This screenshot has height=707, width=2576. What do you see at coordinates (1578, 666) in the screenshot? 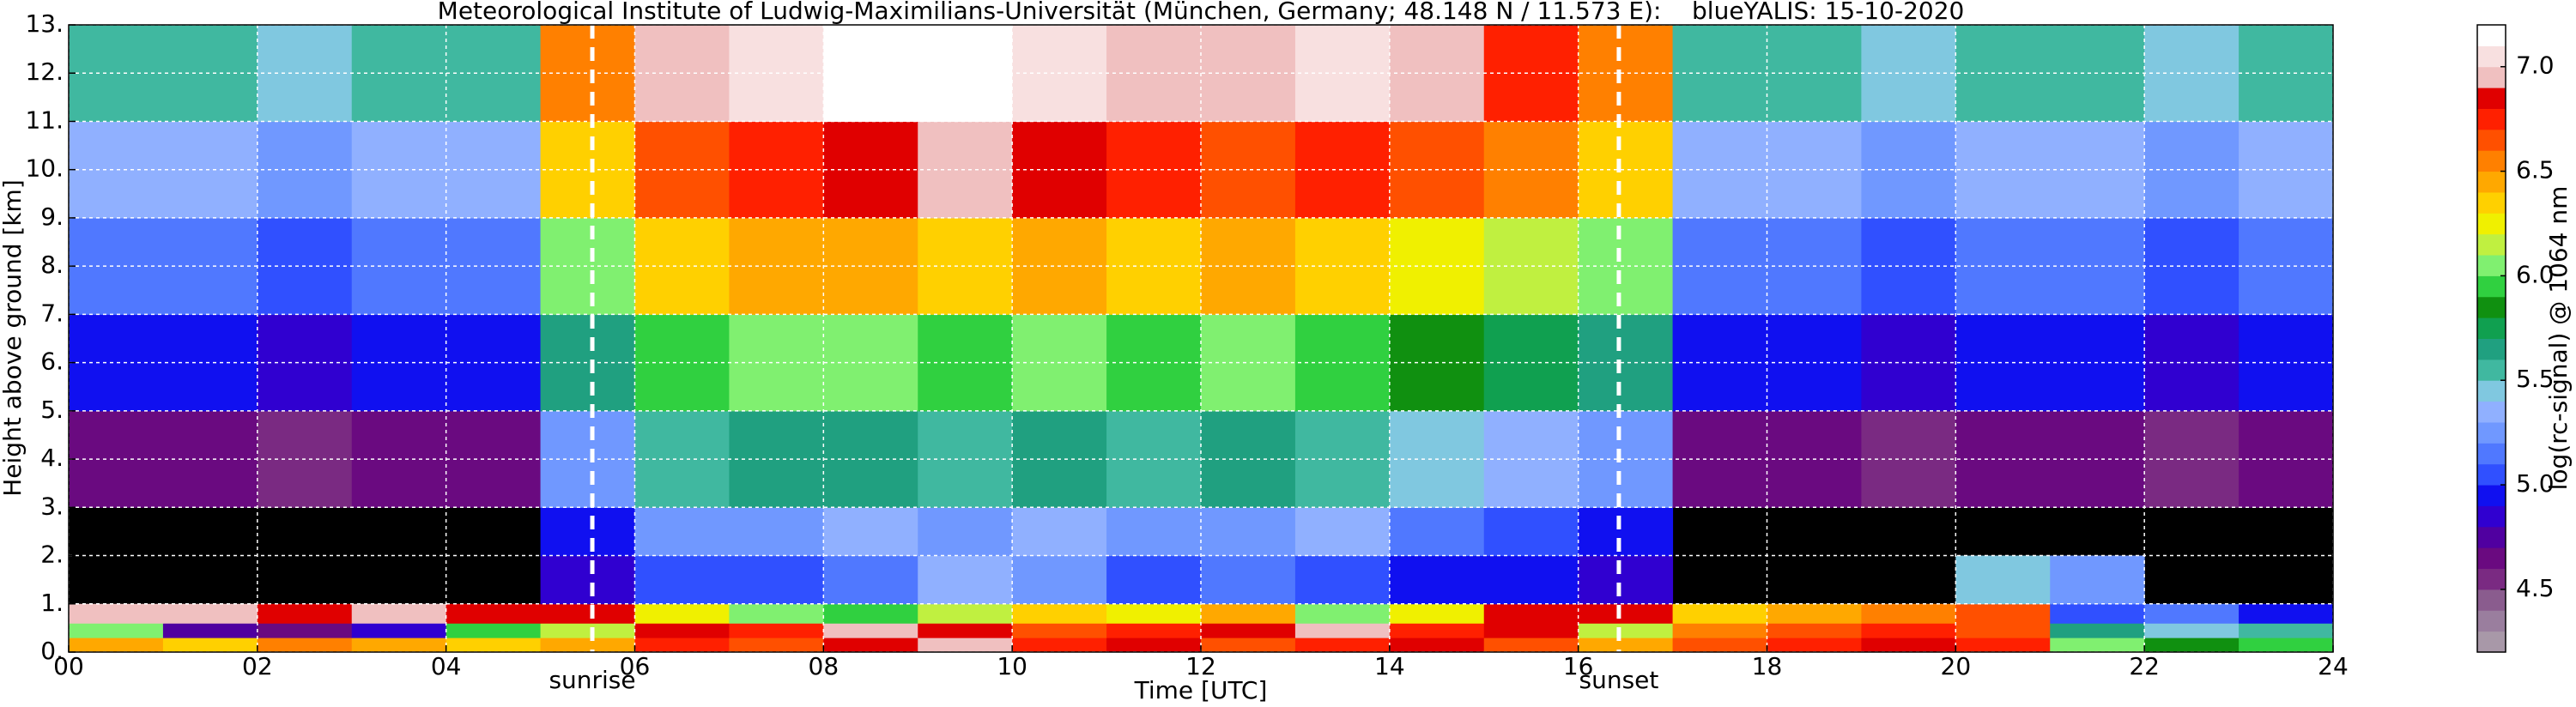
I see `x-tick-label: 16` at bounding box center [1578, 666].